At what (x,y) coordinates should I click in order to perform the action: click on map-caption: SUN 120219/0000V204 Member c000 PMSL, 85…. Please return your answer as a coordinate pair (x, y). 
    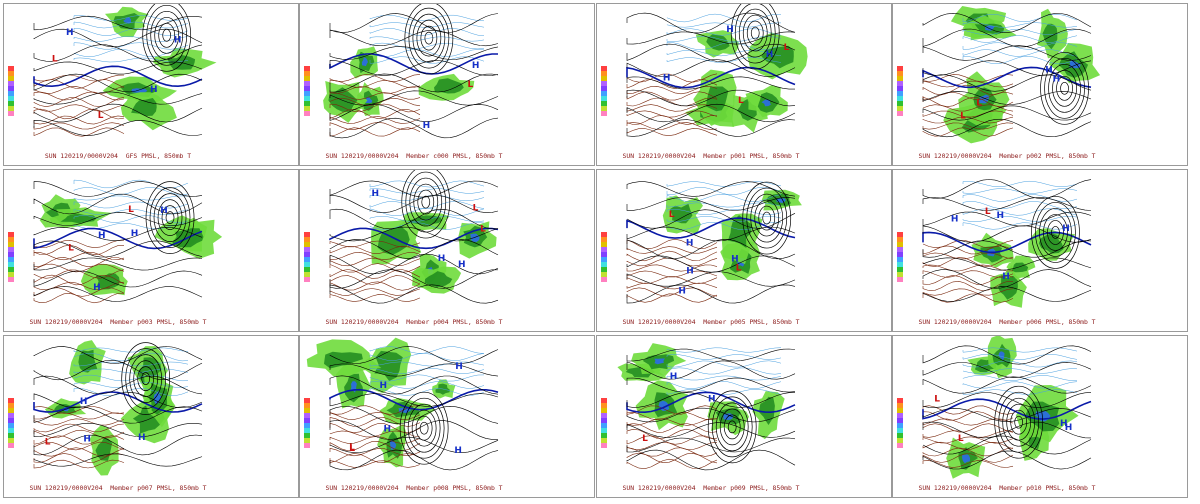
    Looking at the image, I should click on (414, 156).